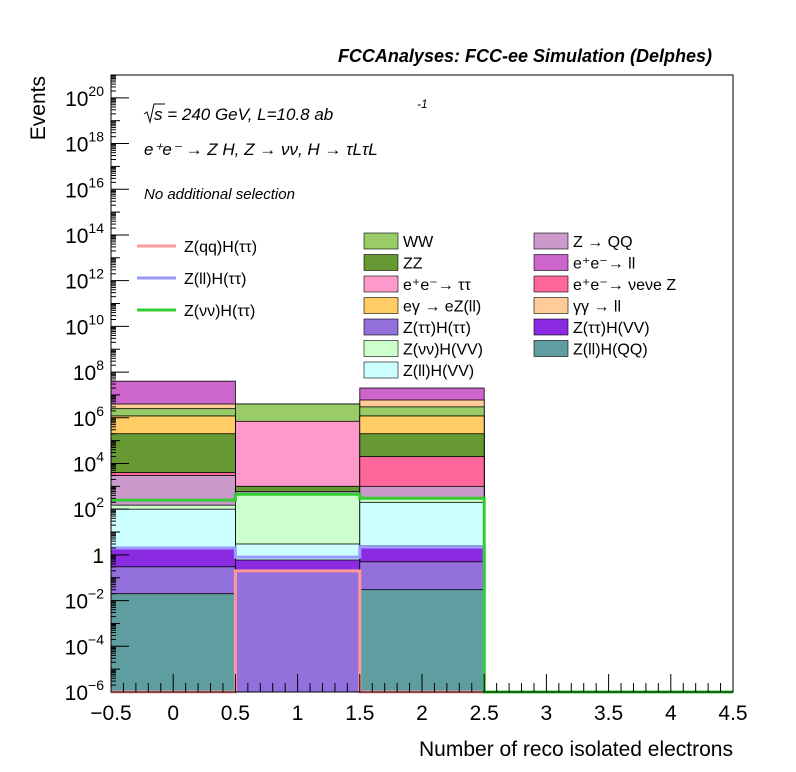 Image resolution: width=796 pixels, height=772 pixels. I want to click on x-tick-label: 1.5, so click(359, 713).